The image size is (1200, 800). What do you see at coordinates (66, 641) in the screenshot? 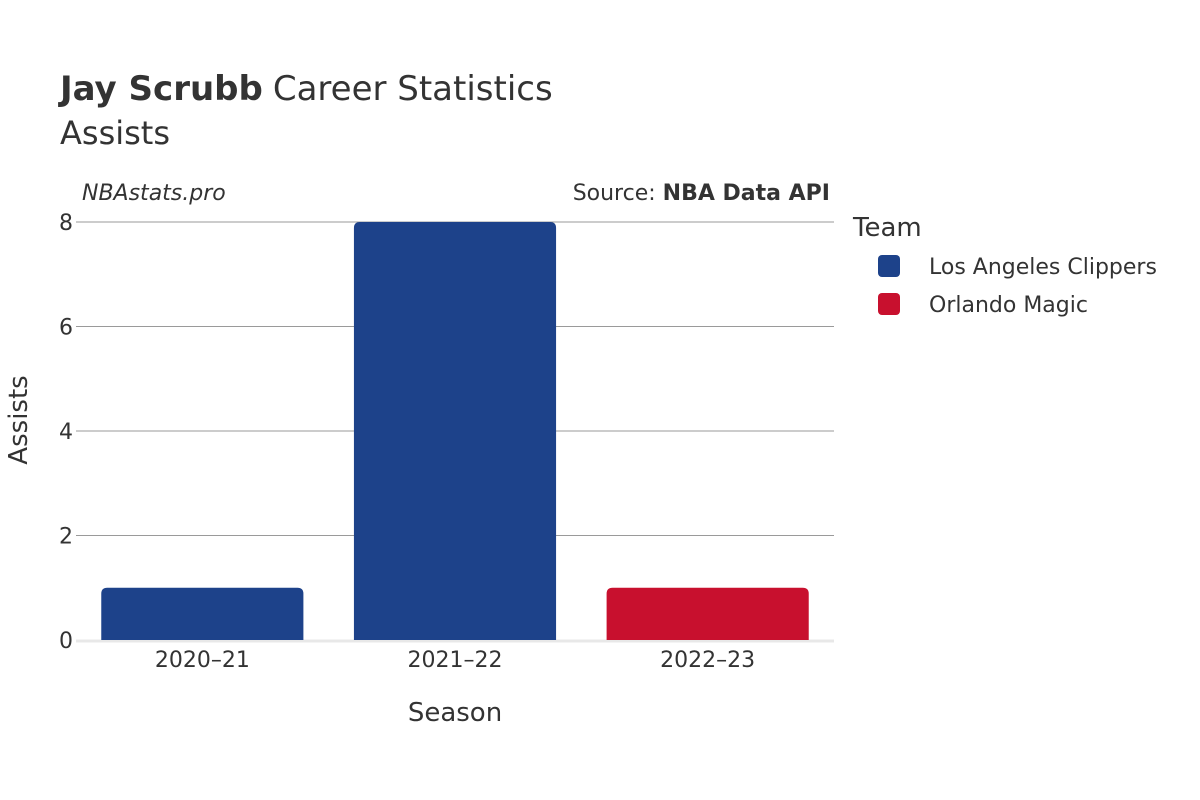
I see `y-tick-label: 0` at bounding box center [66, 641].